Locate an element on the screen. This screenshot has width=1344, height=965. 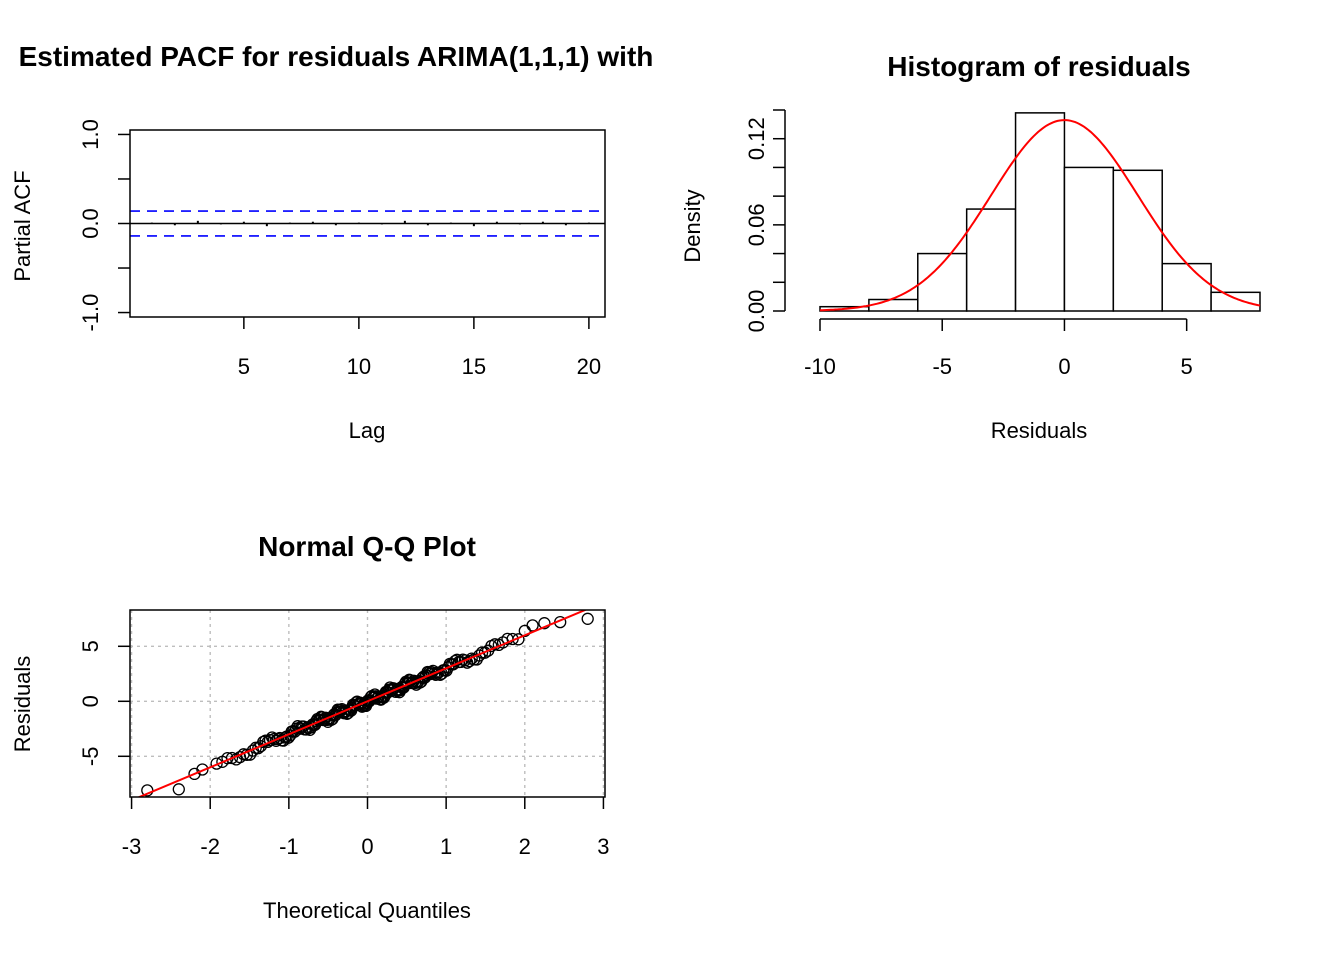
qq-ylabel: Residuals is located at coordinates (22, 704).